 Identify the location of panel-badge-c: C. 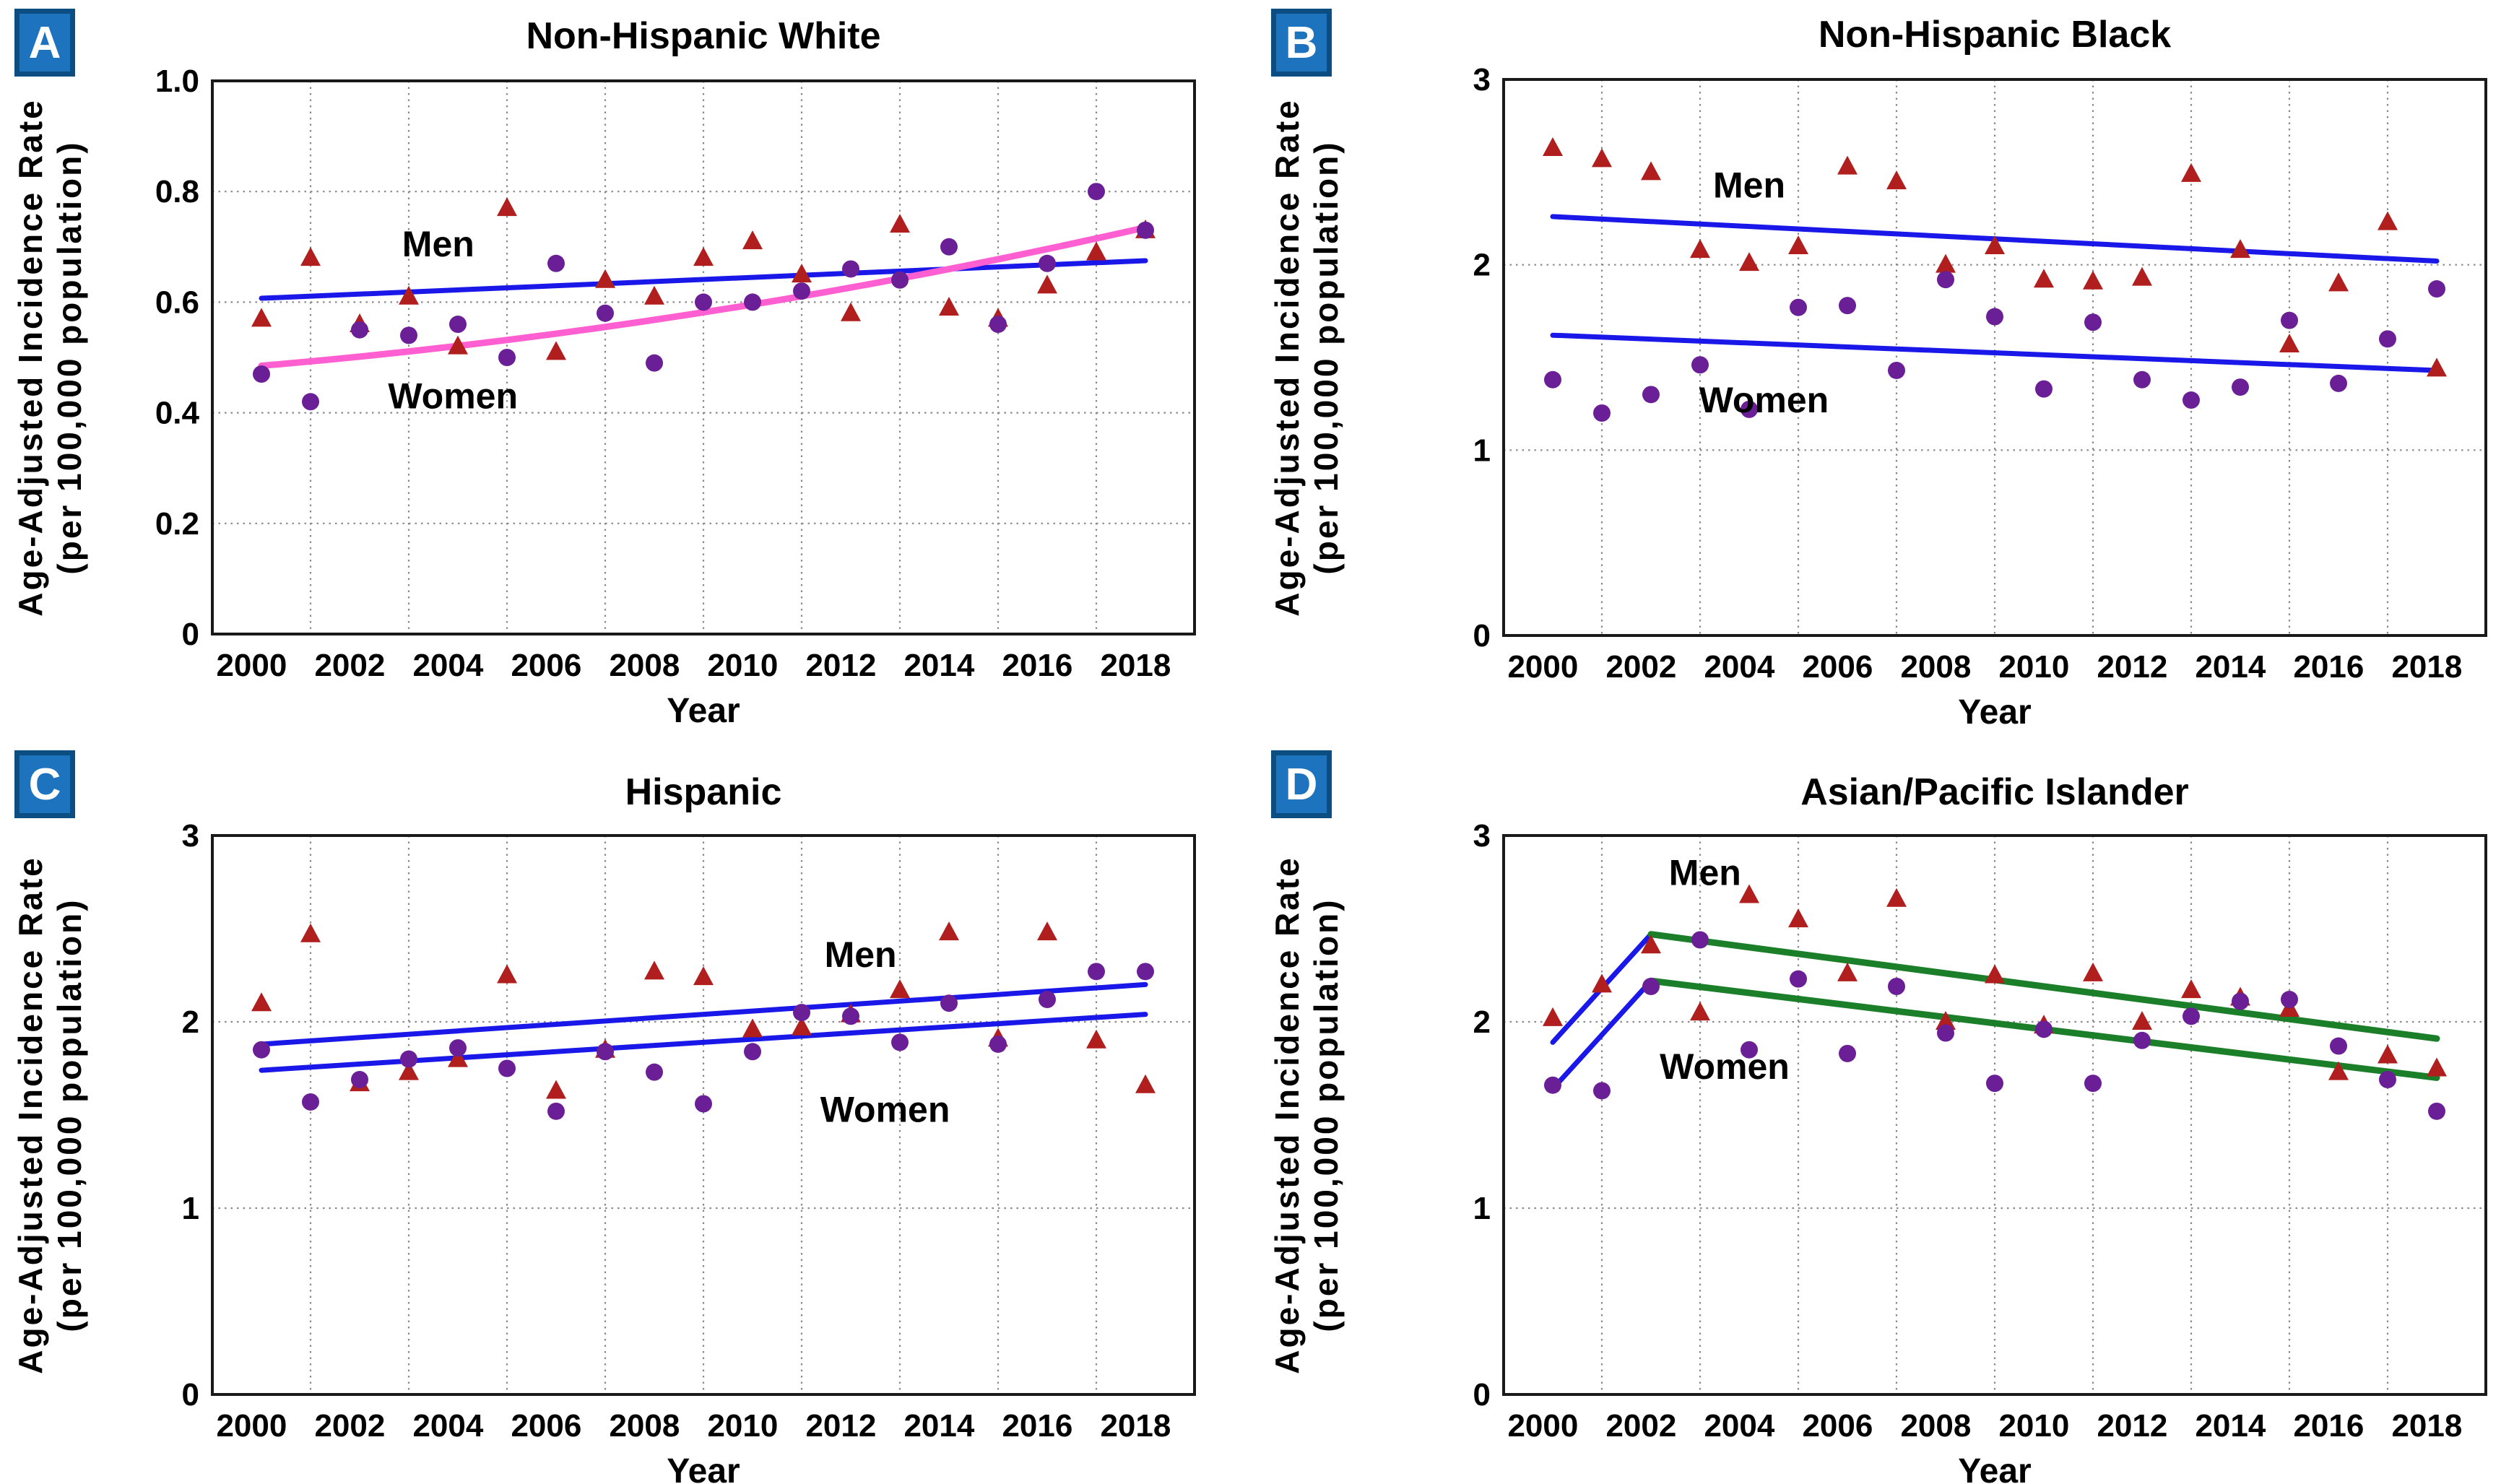
(44, 784).